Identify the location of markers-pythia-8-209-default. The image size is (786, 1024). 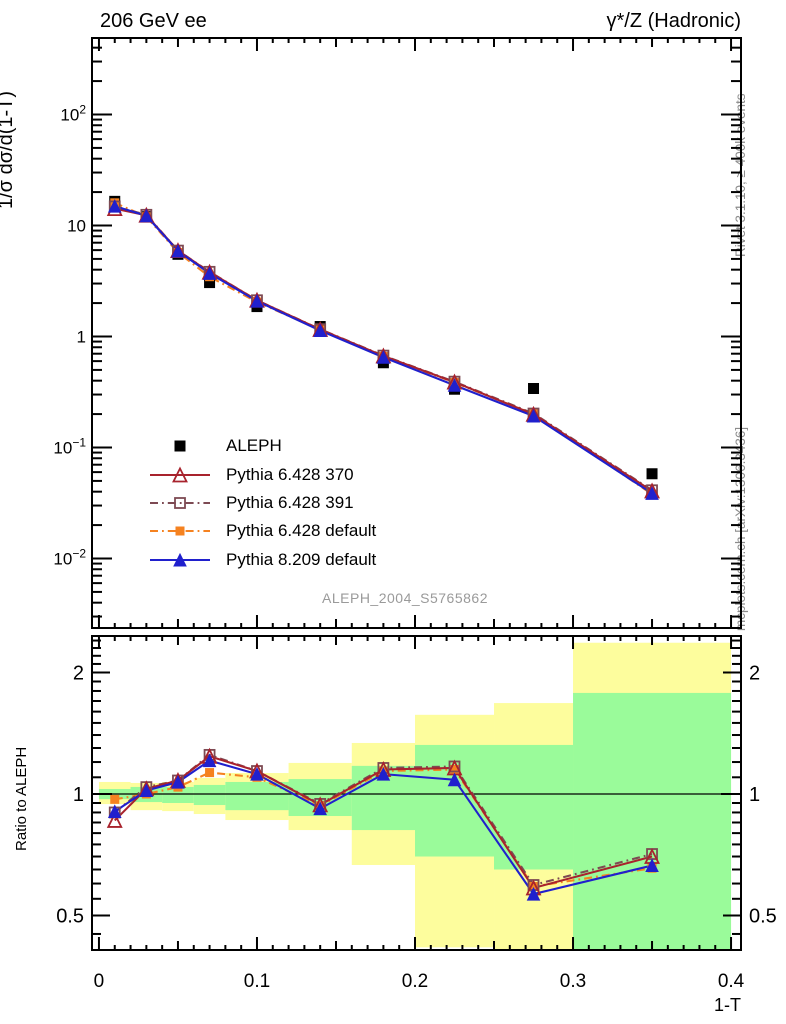
(383, 827).